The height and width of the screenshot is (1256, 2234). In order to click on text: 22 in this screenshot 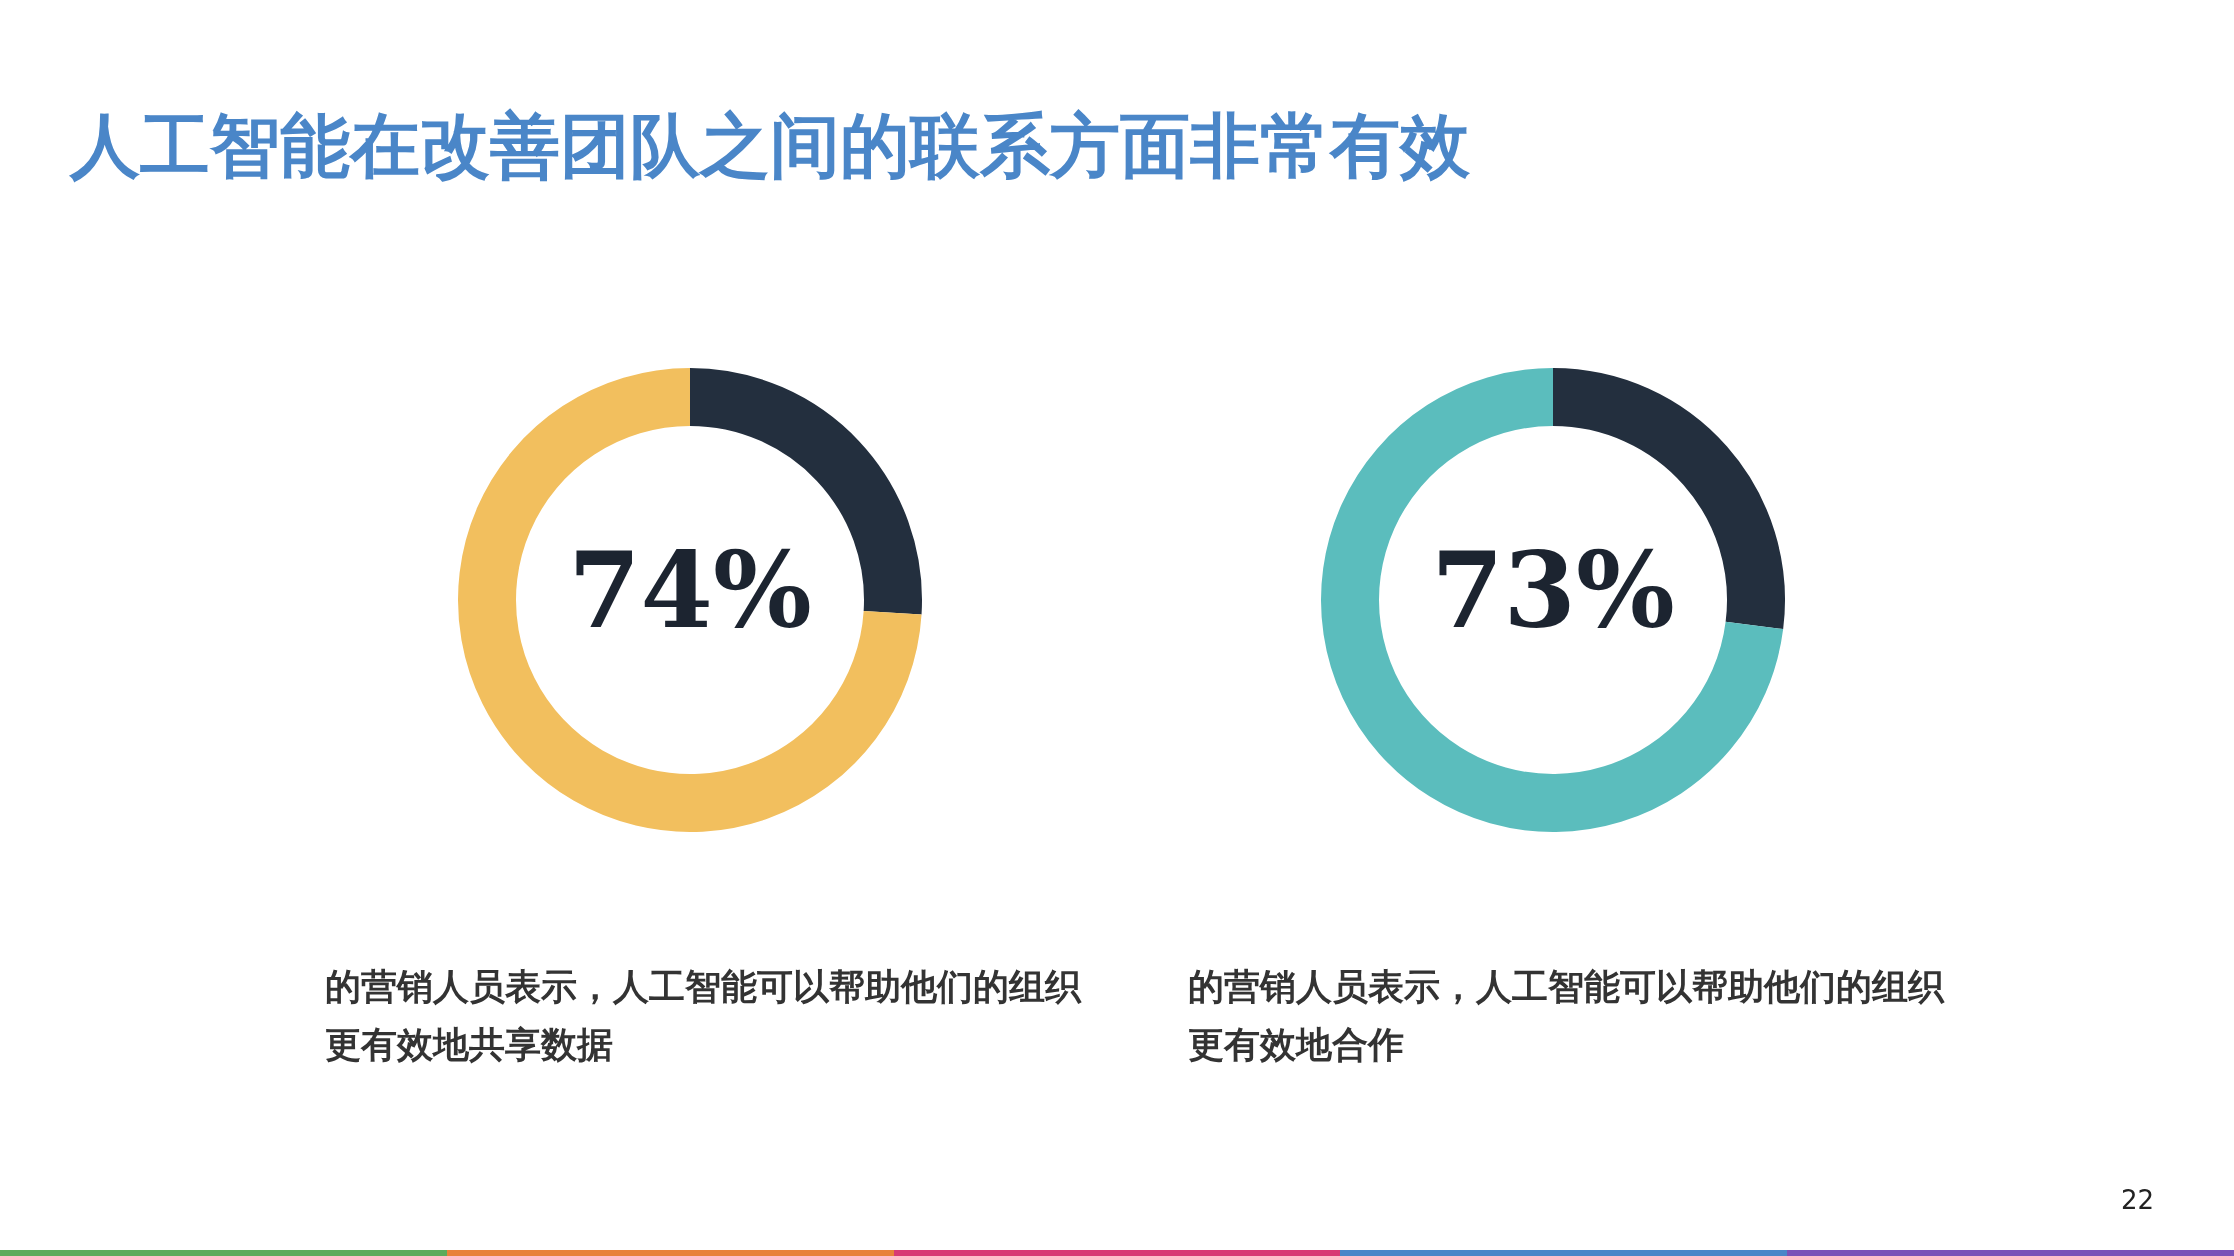, I will do `click(2137, 1200)`.